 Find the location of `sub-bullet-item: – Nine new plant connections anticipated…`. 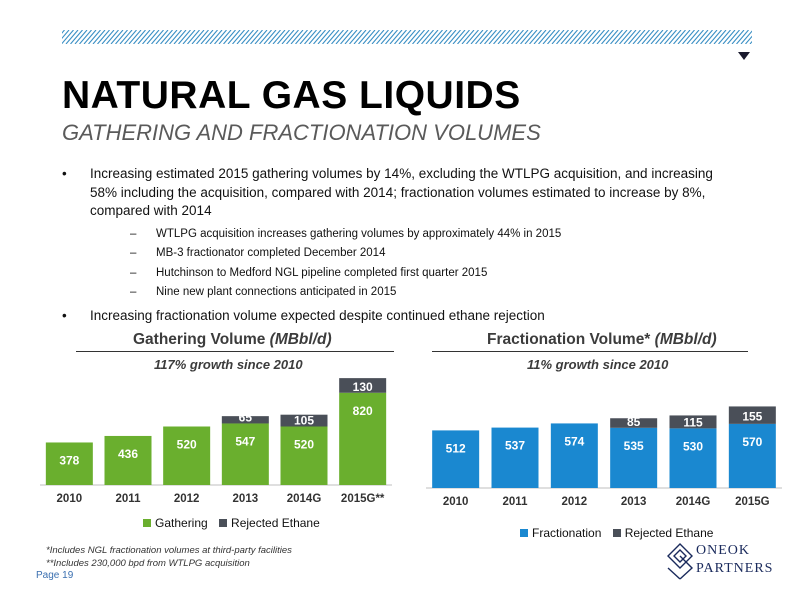

sub-bullet-item: – Nine new plant connections anticipated… is located at coordinates (402, 293).